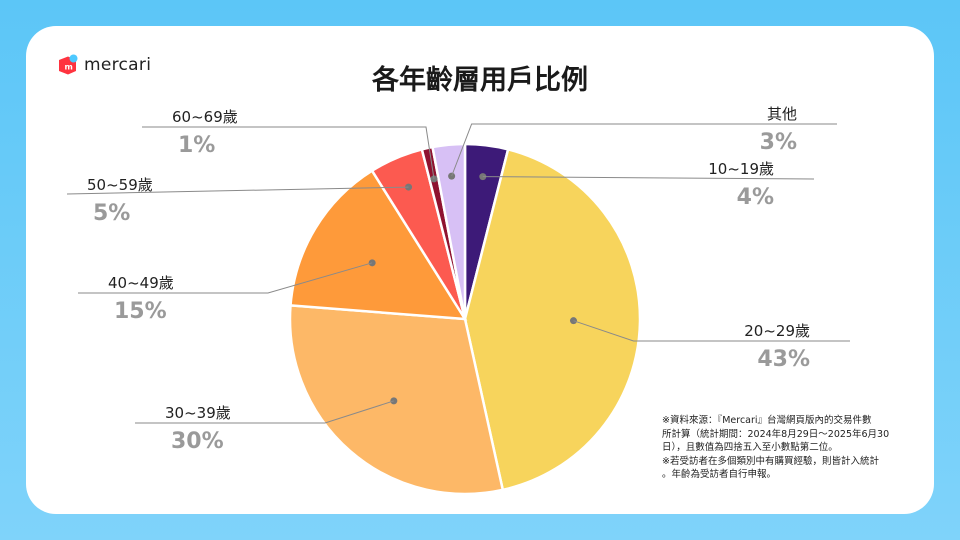 This screenshot has height=540, width=960. What do you see at coordinates (140, 311) in the screenshot?
I see `slice-value-label: 15%` at bounding box center [140, 311].